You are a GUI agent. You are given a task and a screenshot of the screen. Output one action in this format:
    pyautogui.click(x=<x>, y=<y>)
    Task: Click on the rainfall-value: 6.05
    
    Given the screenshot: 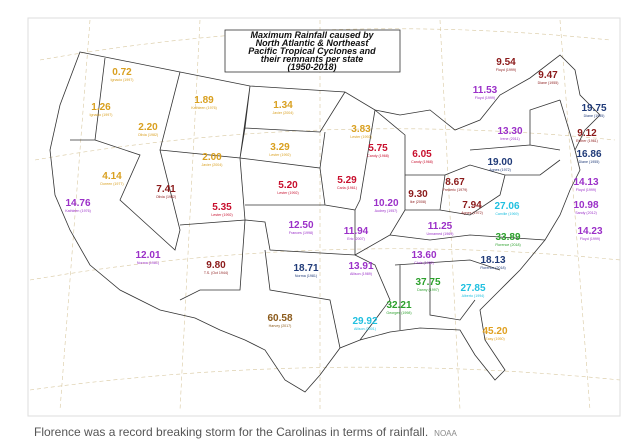 What is the action you would take?
    pyautogui.click(x=422, y=154)
    